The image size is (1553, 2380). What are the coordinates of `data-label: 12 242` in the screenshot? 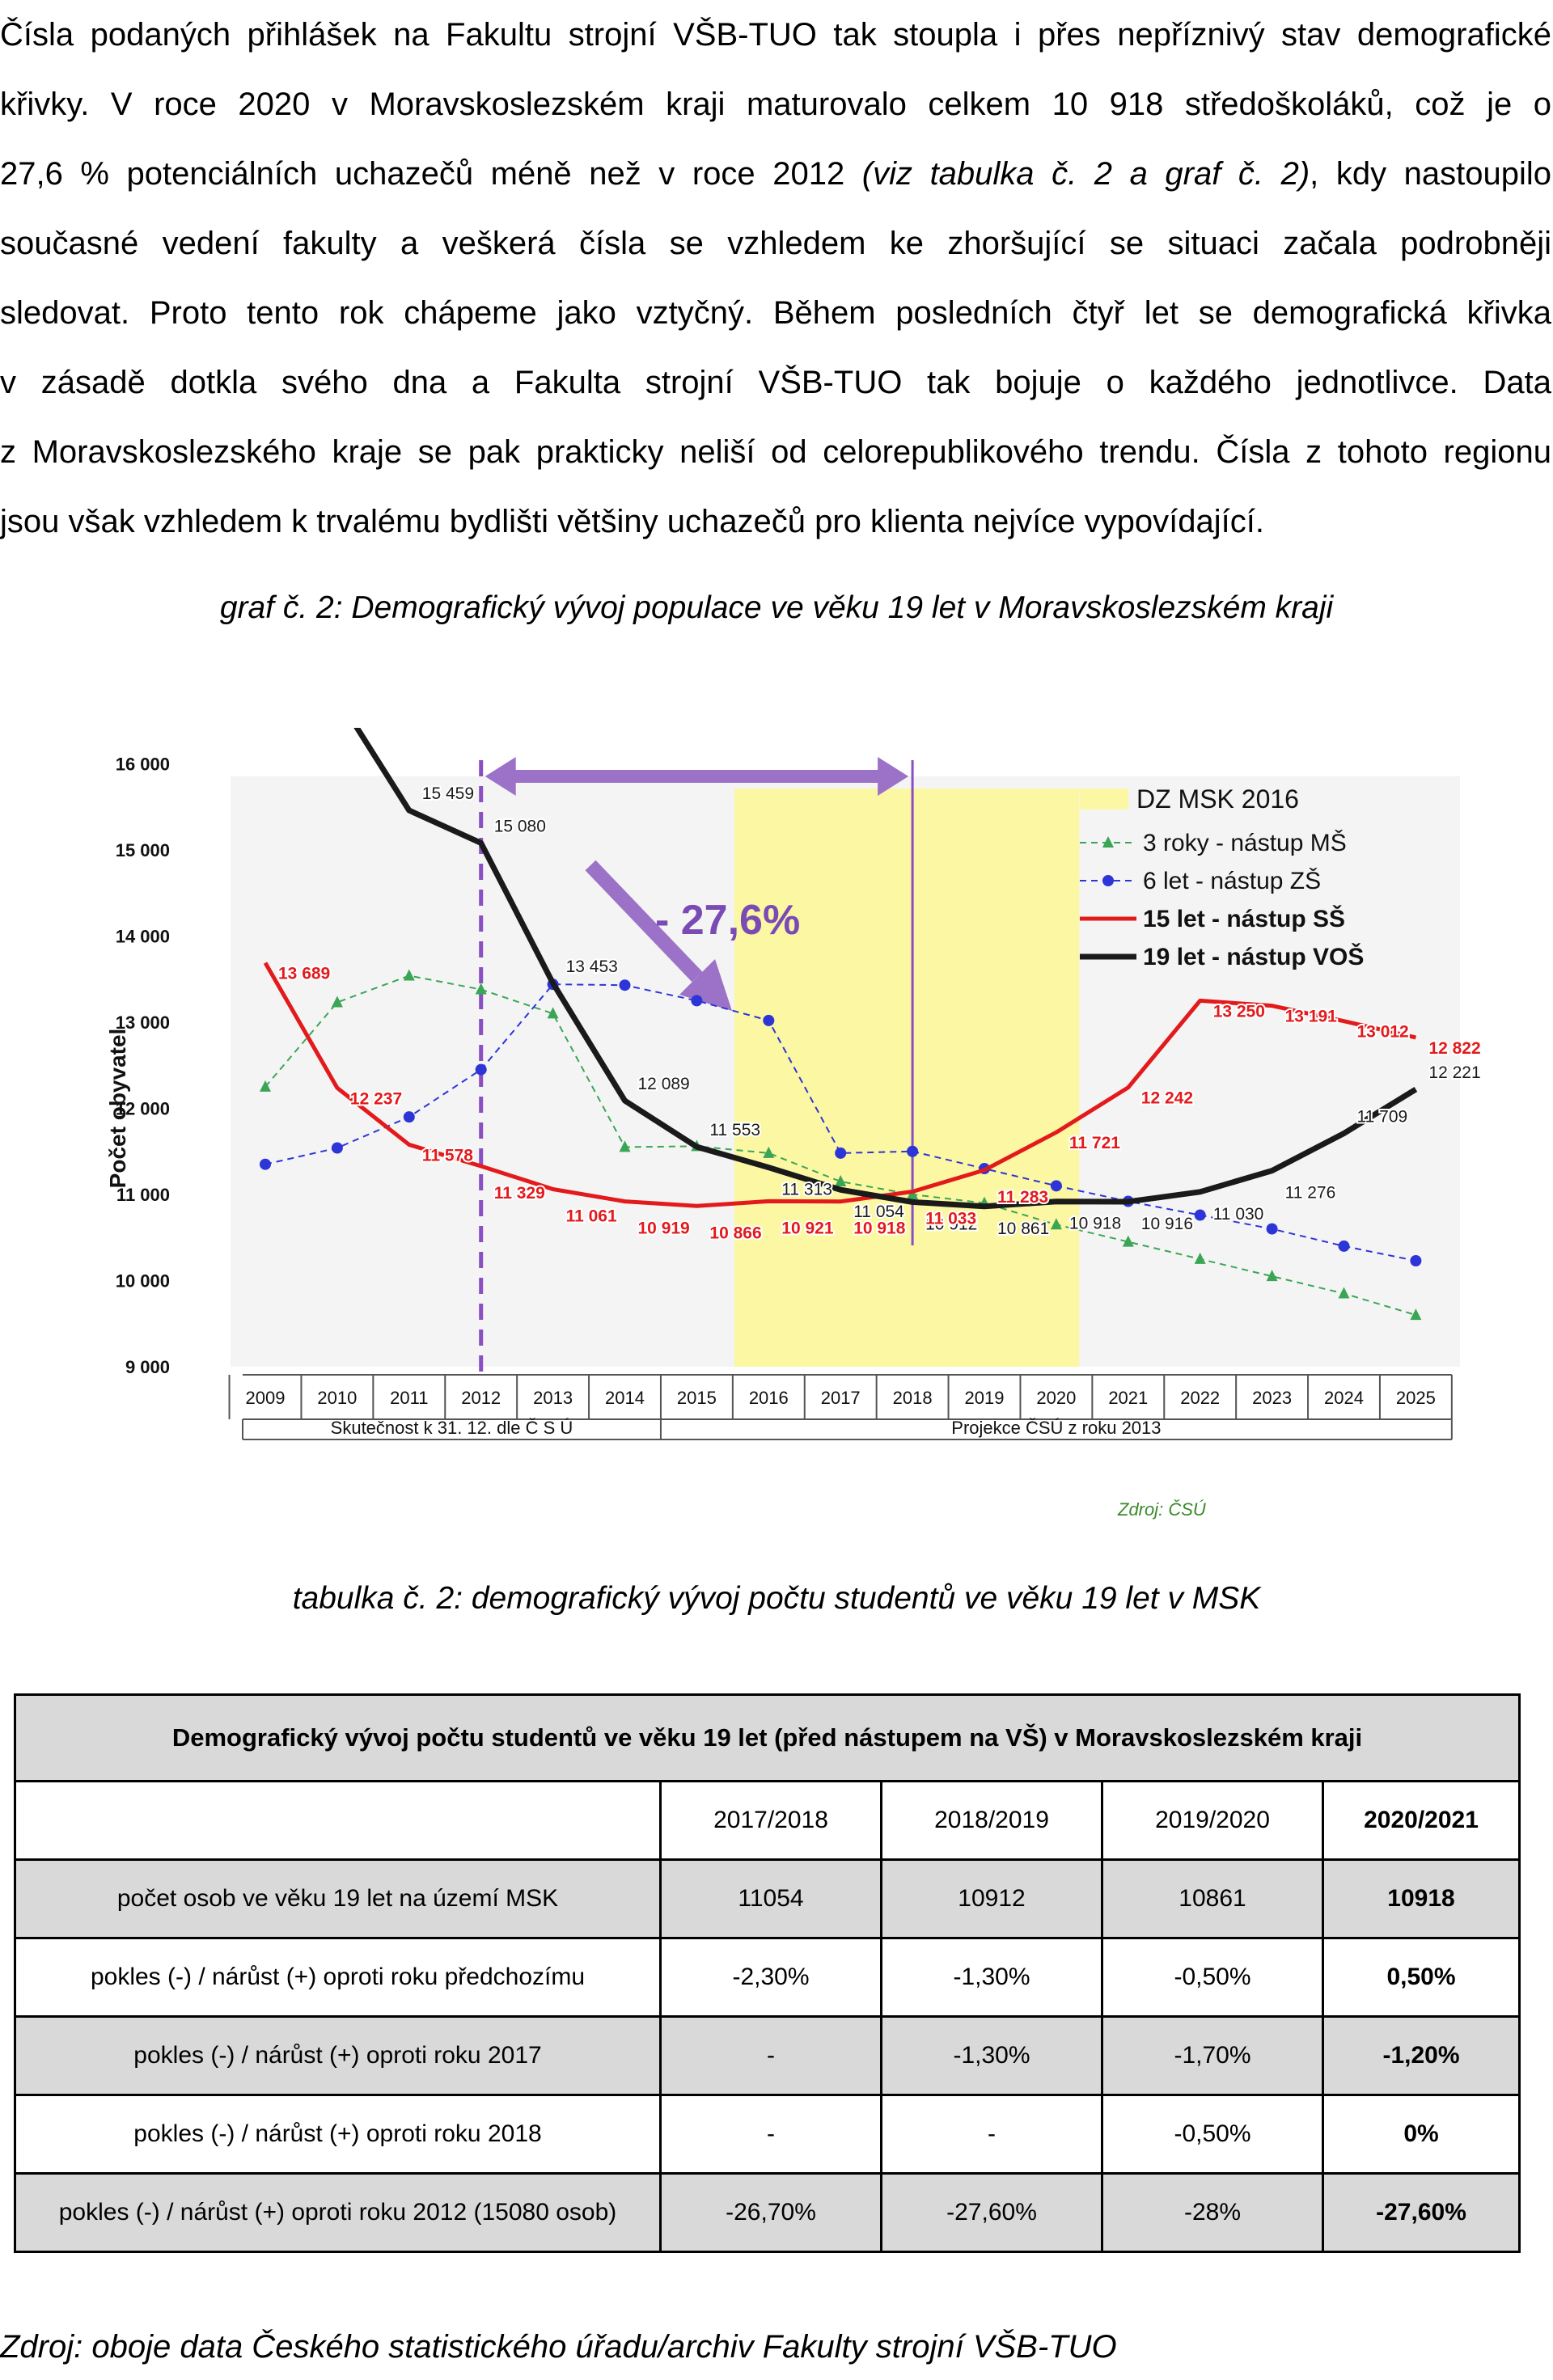 It's located at (1167, 1098).